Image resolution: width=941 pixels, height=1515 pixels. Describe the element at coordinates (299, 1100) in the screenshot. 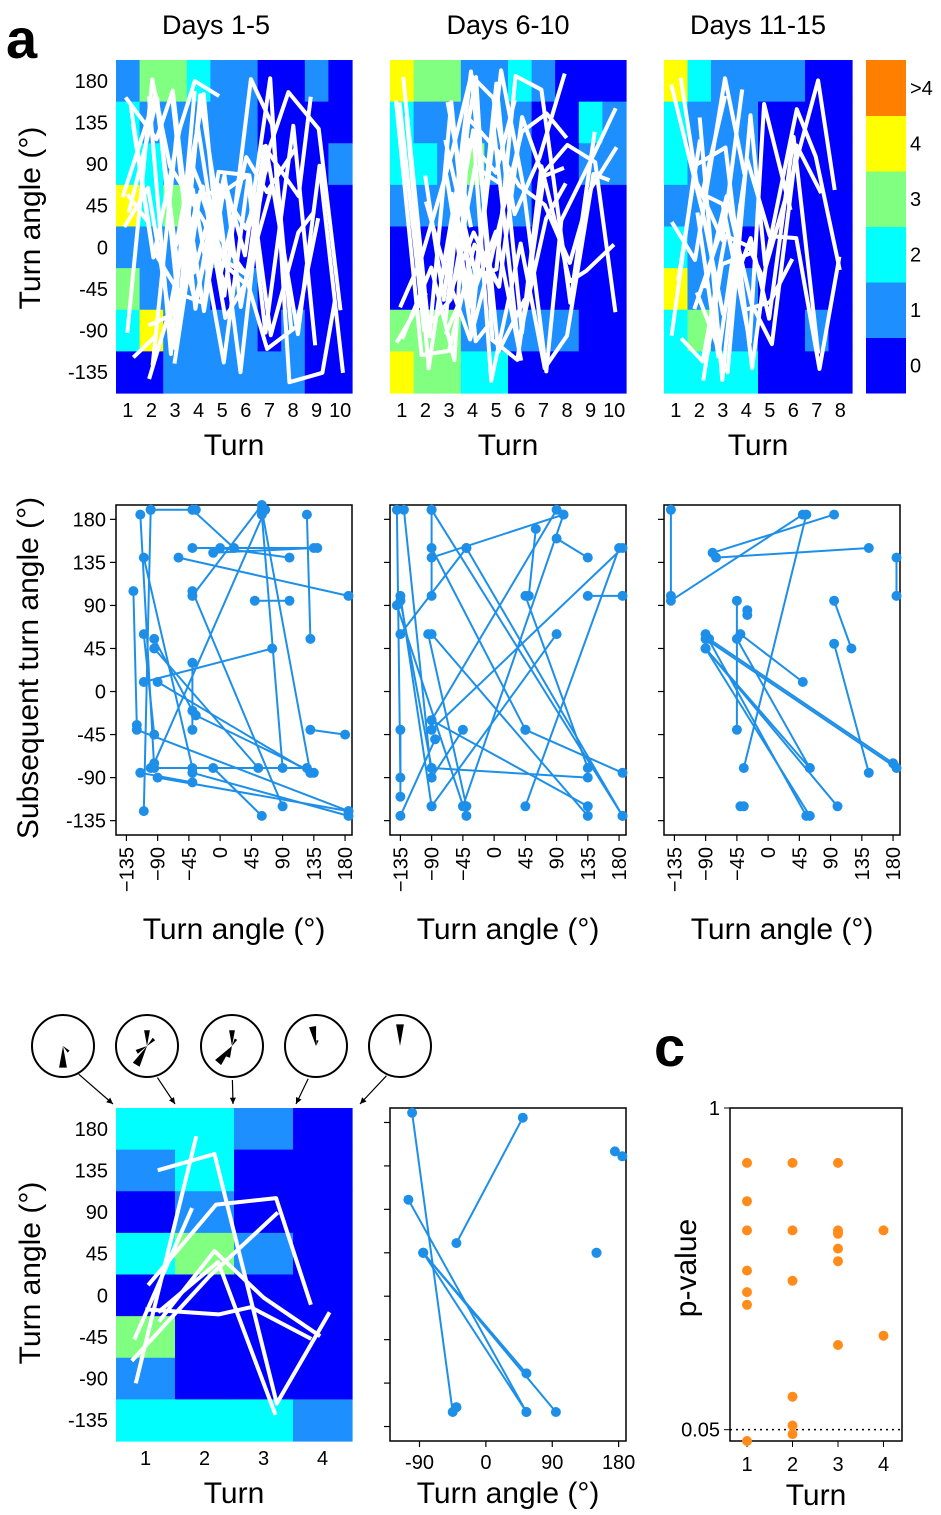

I see `rose-arrow-head` at that location.